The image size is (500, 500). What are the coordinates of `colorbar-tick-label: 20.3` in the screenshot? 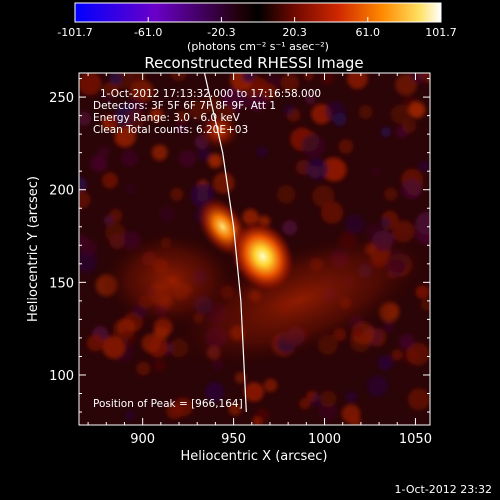 It's located at (294, 32).